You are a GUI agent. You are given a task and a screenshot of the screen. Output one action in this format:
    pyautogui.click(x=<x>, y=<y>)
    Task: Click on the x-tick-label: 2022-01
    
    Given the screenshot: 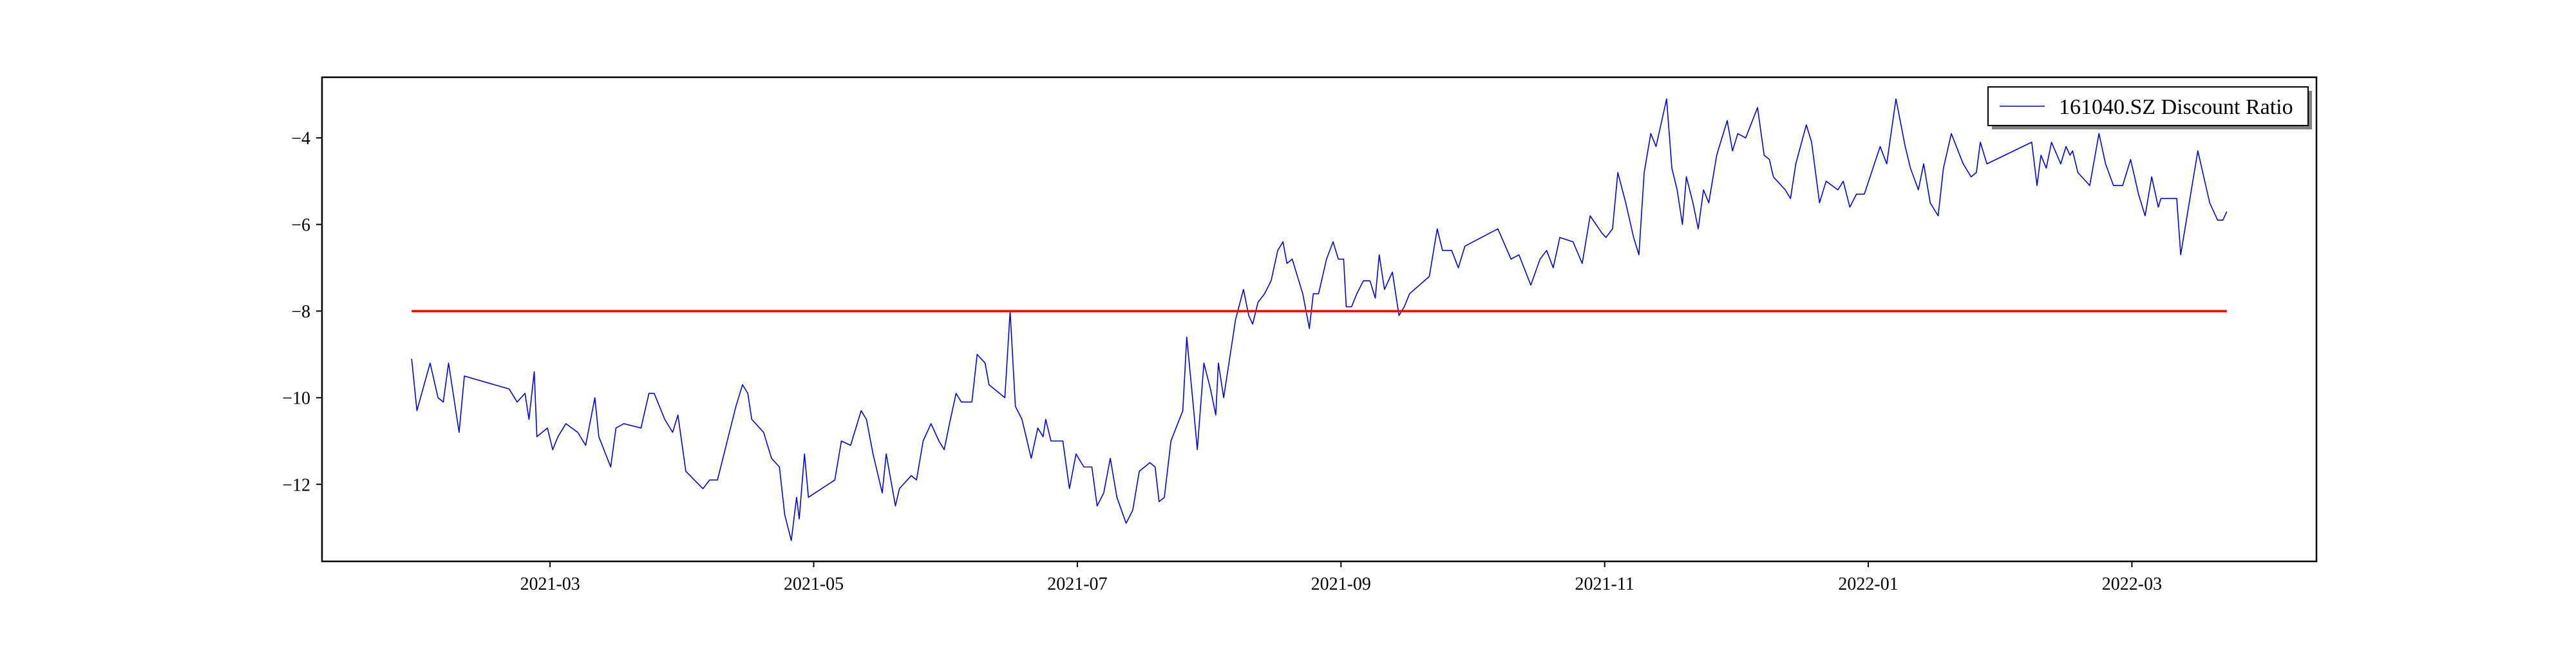 What is the action you would take?
    pyautogui.click(x=1868, y=584)
    